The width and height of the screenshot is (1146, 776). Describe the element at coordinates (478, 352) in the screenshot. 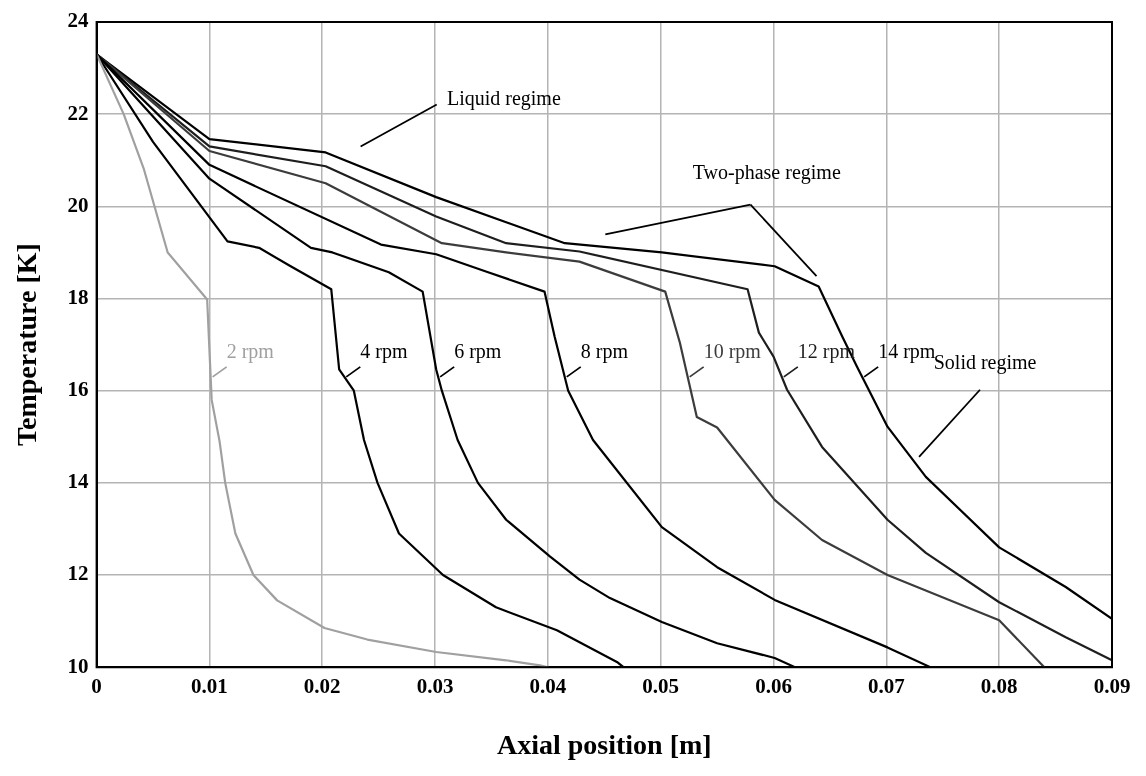

I see `series-label: 6 rpm` at that location.